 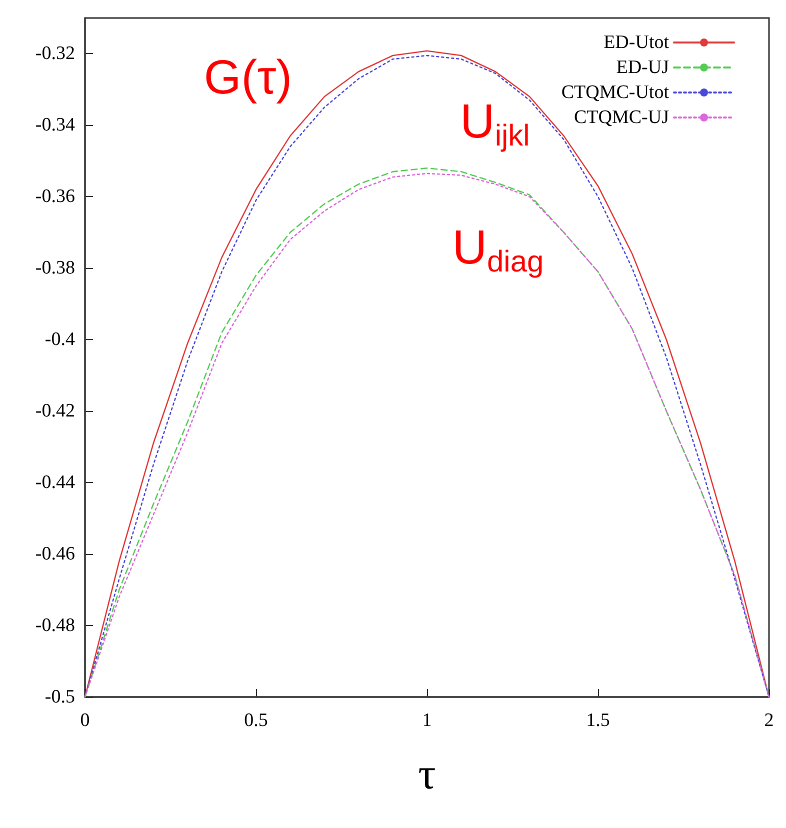 I want to click on x-tick-label: 0.5, so click(x=256, y=720).